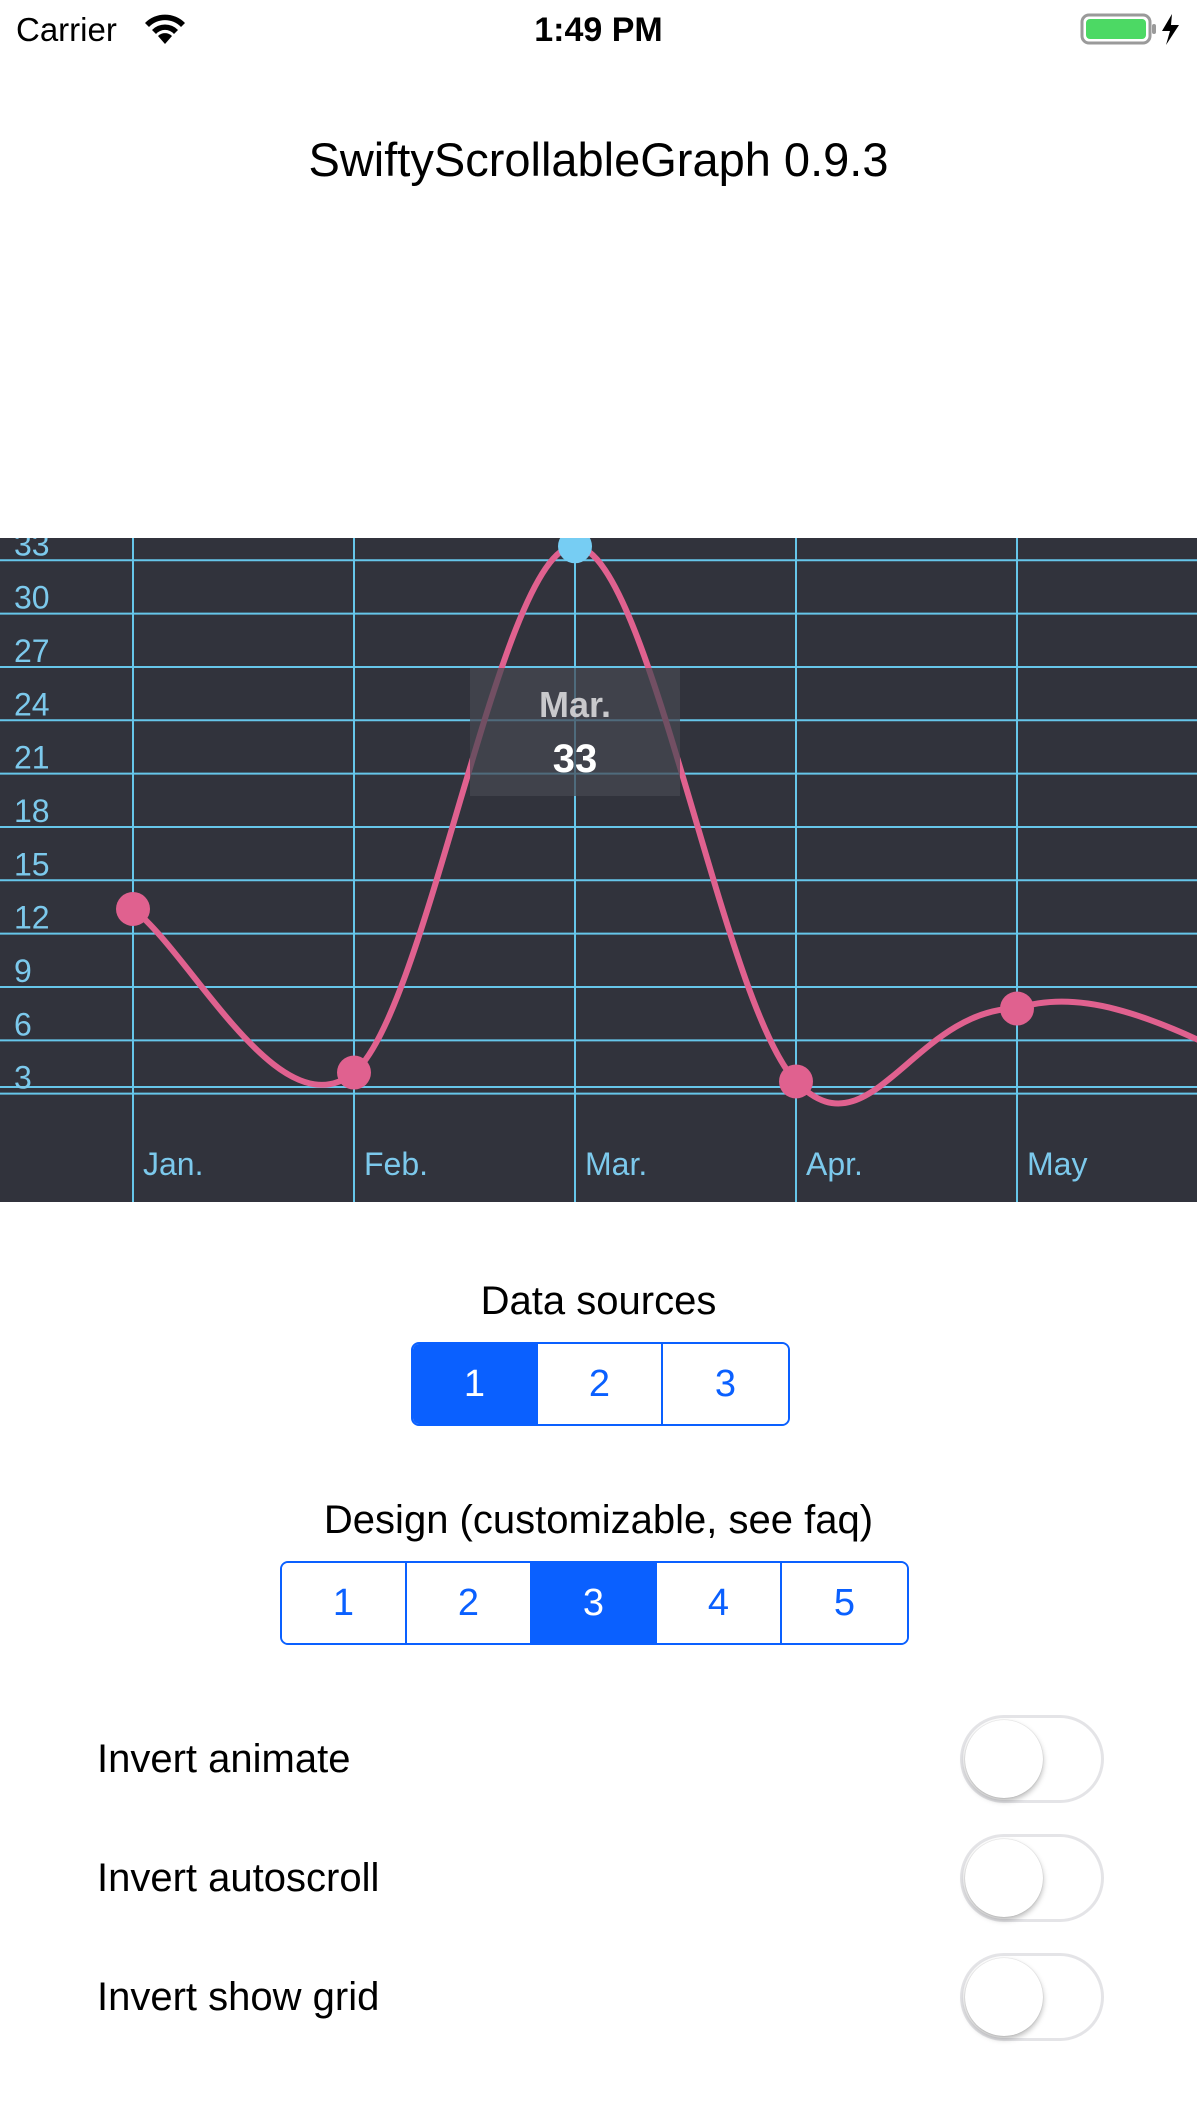  I want to click on data-source-segment-1: 1, so click(475, 1384).